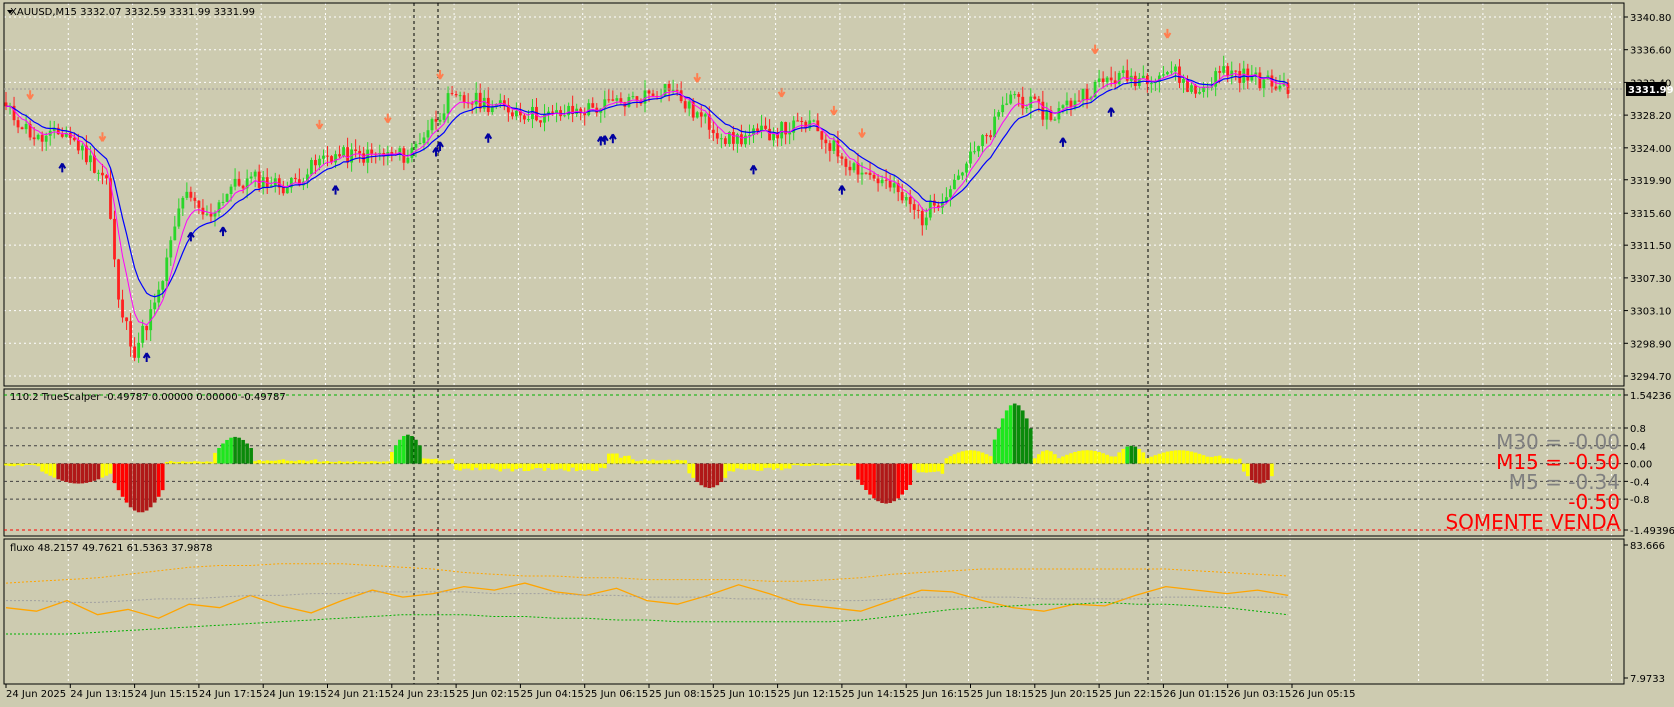 The height and width of the screenshot is (707, 1674). What do you see at coordinates (102, 694) in the screenshot?
I see `time-tick-label: 24 Jun 13:15` at bounding box center [102, 694].